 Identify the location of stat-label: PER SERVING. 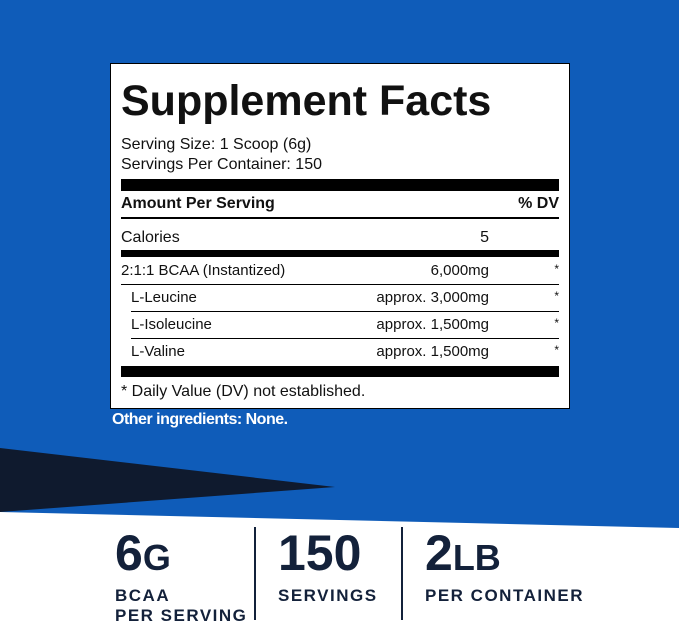
(181, 614).